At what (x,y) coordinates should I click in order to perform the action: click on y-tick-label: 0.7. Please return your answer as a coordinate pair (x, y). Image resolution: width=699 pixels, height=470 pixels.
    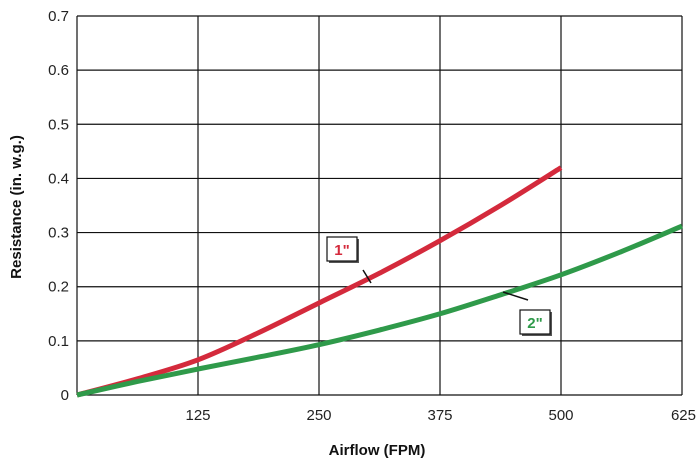
    Looking at the image, I should click on (58, 16).